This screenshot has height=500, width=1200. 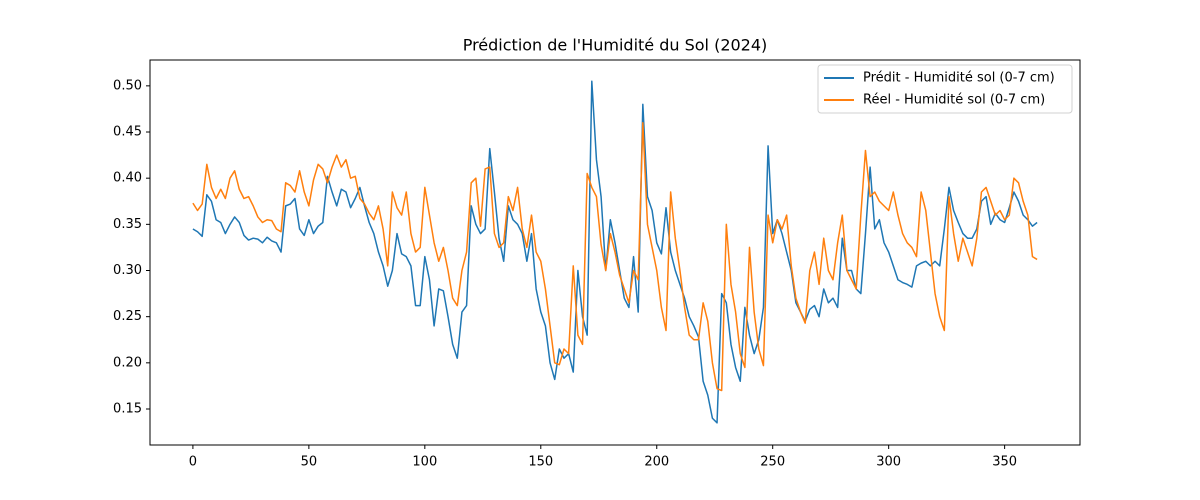 What do you see at coordinates (888, 462) in the screenshot?
I see `x-tick-label: 300` at bounding box center [888, 462].